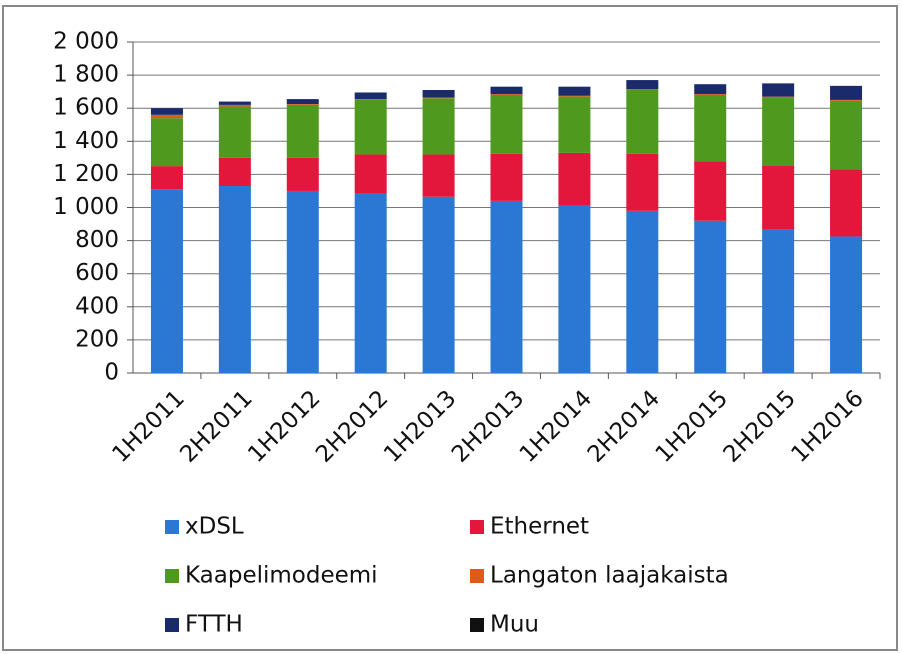 Image resolution: width=902 pixels, height=654 pixels. I want to click on x-tick-label: 2H2013, so click(488, 426).